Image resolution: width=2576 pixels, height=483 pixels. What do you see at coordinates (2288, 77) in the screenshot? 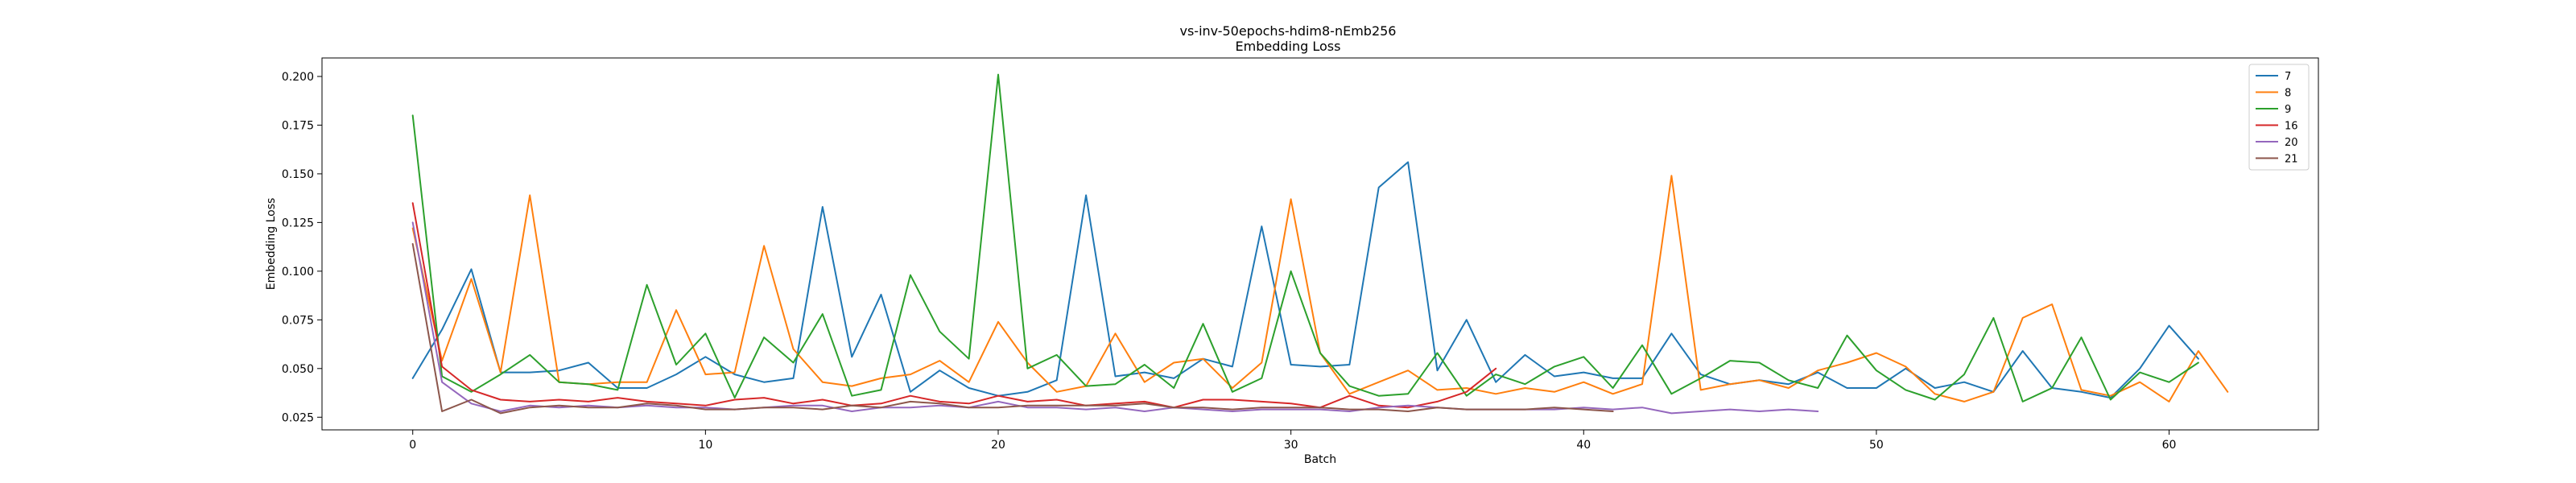
I see `legend-label-7: 7` at bounding box center [2288, 77].